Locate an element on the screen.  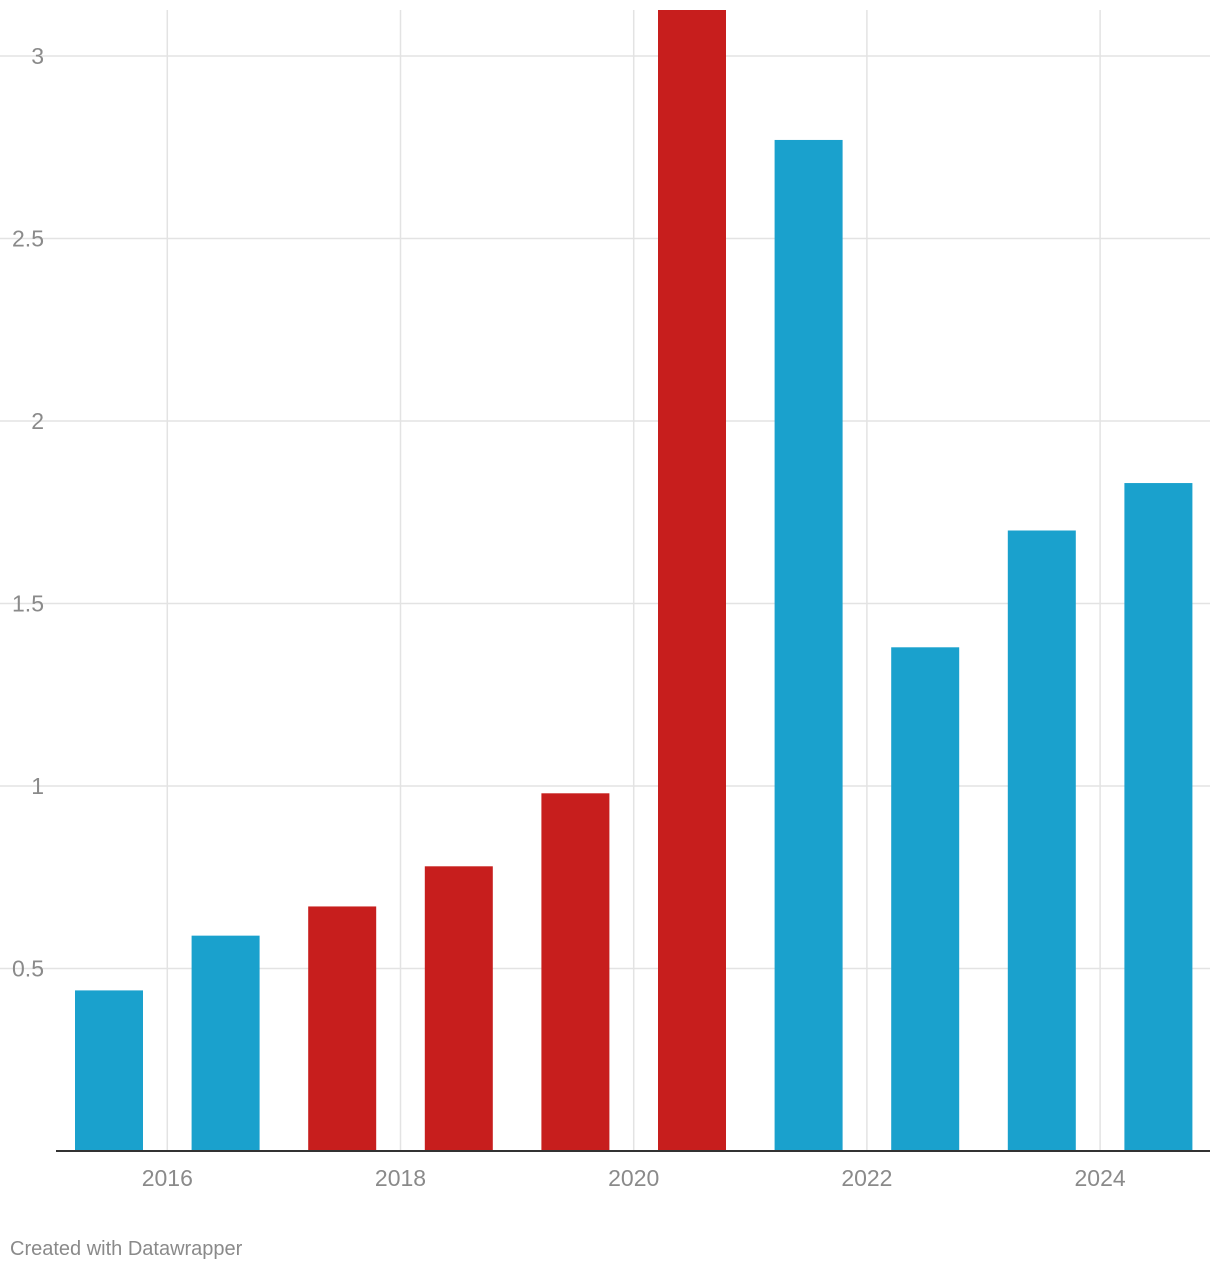
x-tick-label: 2024 is located at coordinates (1100, 1178).